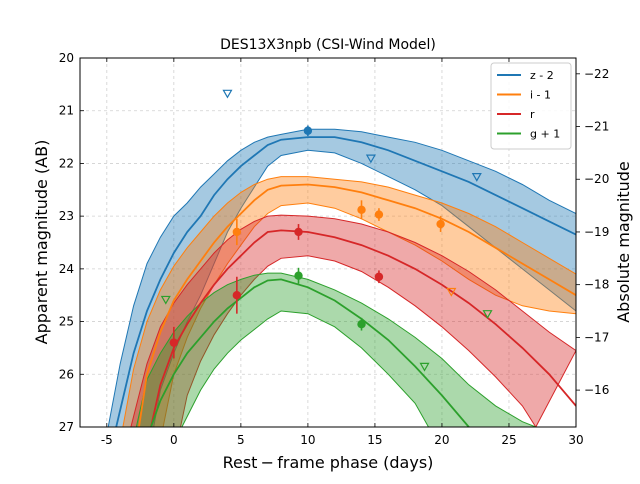  Describe the element at coordinates (441, 440) in the screenshot. I see `x-tick-label: 20` at that location.